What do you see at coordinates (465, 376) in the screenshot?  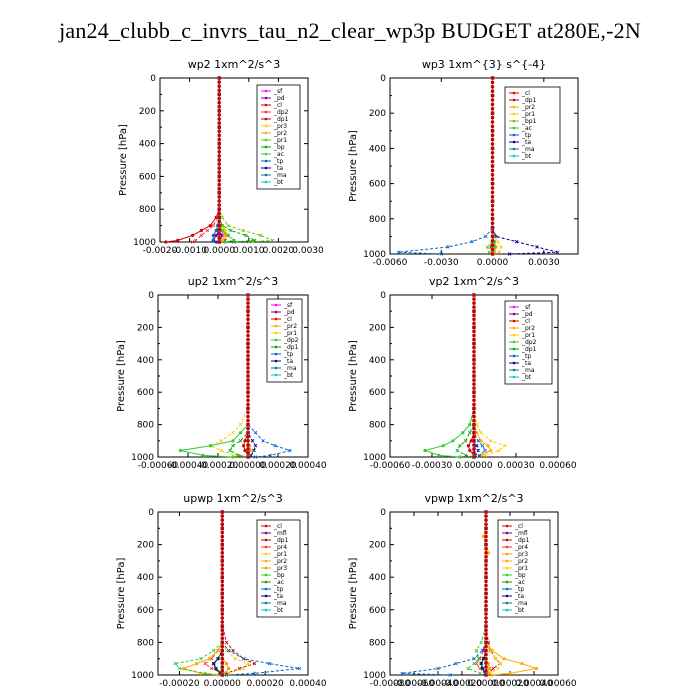 I see `series-line-dp1` at bounding box center [465, 376].